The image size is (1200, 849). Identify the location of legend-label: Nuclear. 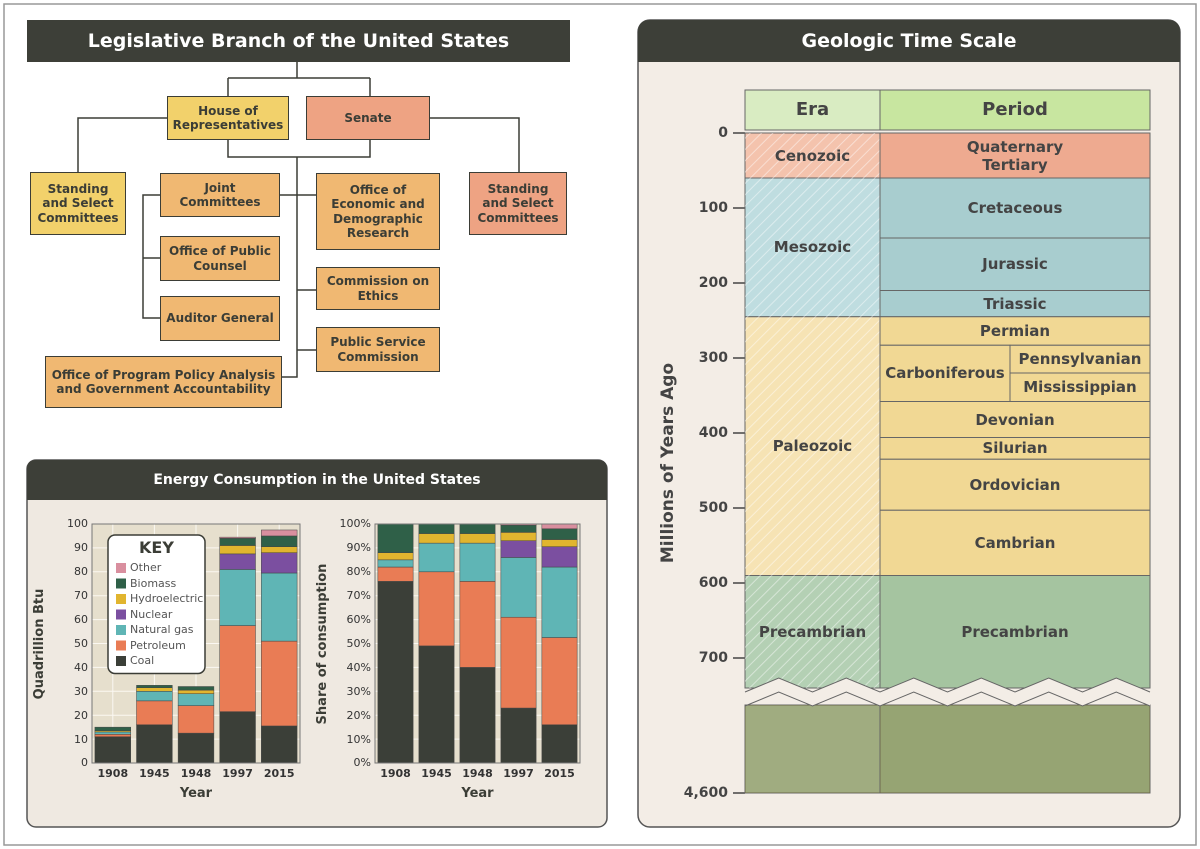
(151, 614).